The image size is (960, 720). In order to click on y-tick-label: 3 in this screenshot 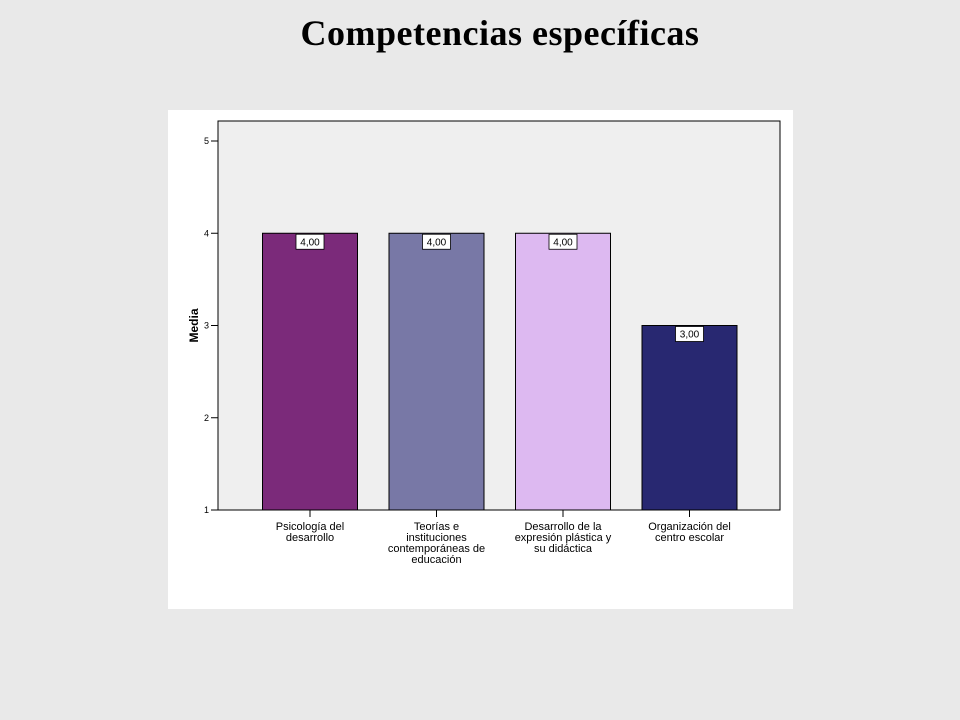, I will do `click(206, 326)`.